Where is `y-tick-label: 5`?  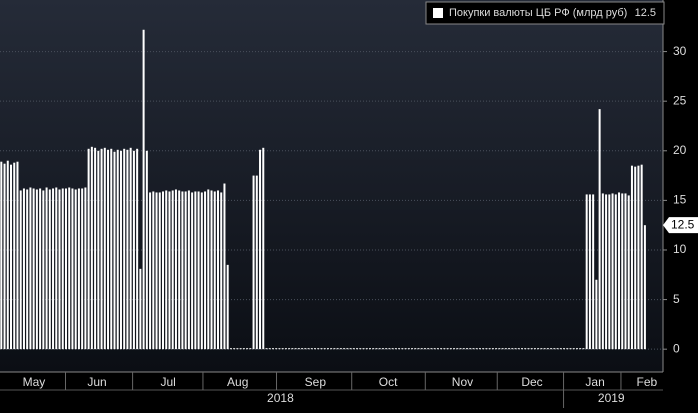 y-tick-label: 5 is located at coordinates (676, 299).